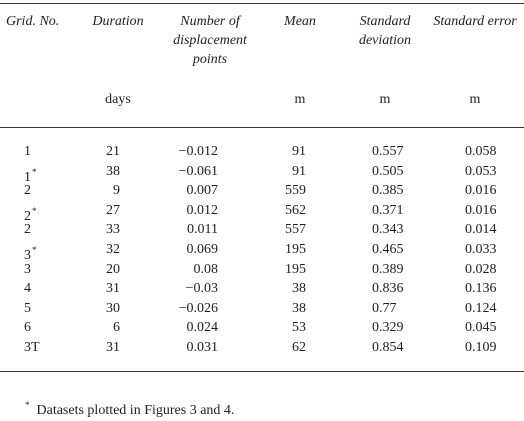 The height and width of the screenshot is (421, 524). What do you see at coordinates (262, 3) in the screenshot?
I see `top-rule` at bounding box center [262, 3].